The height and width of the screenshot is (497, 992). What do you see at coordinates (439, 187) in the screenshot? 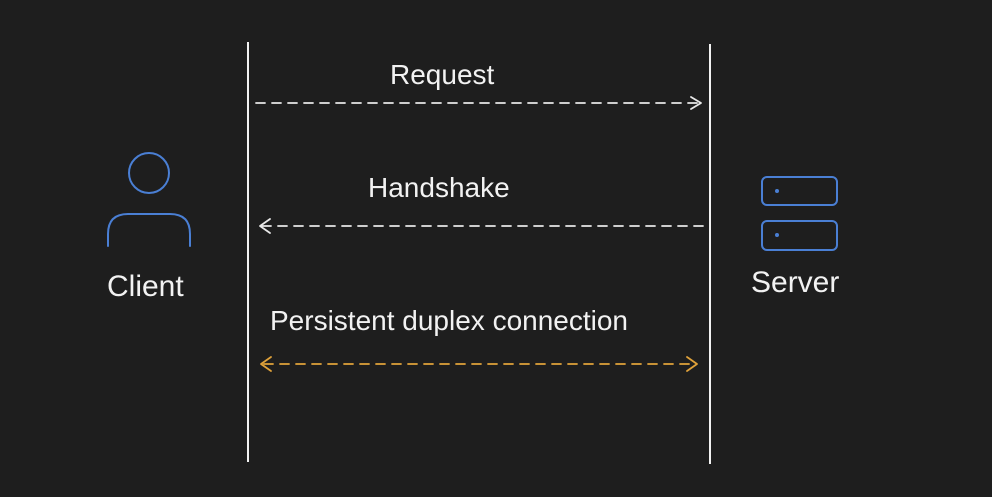
I see `handshake-label: Handshake` at bounding box center [439, 187].